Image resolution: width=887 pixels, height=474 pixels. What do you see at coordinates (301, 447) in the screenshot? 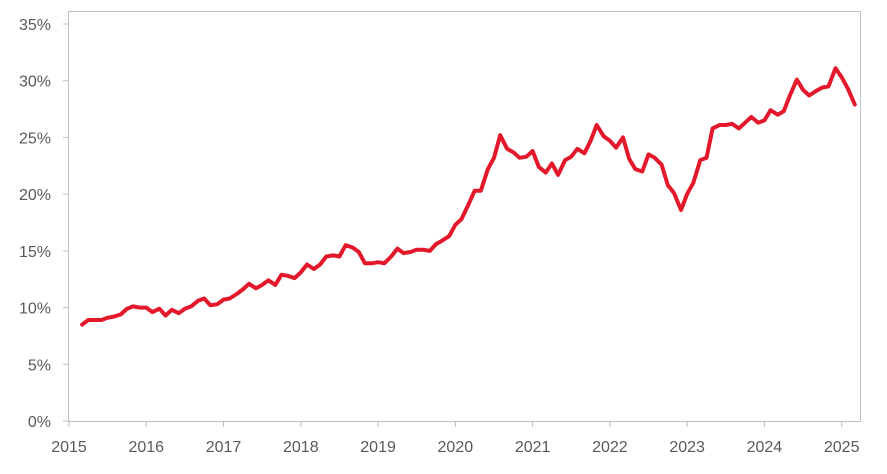
I see `x-tick-label: 2018` at bounding box center [301, 447].